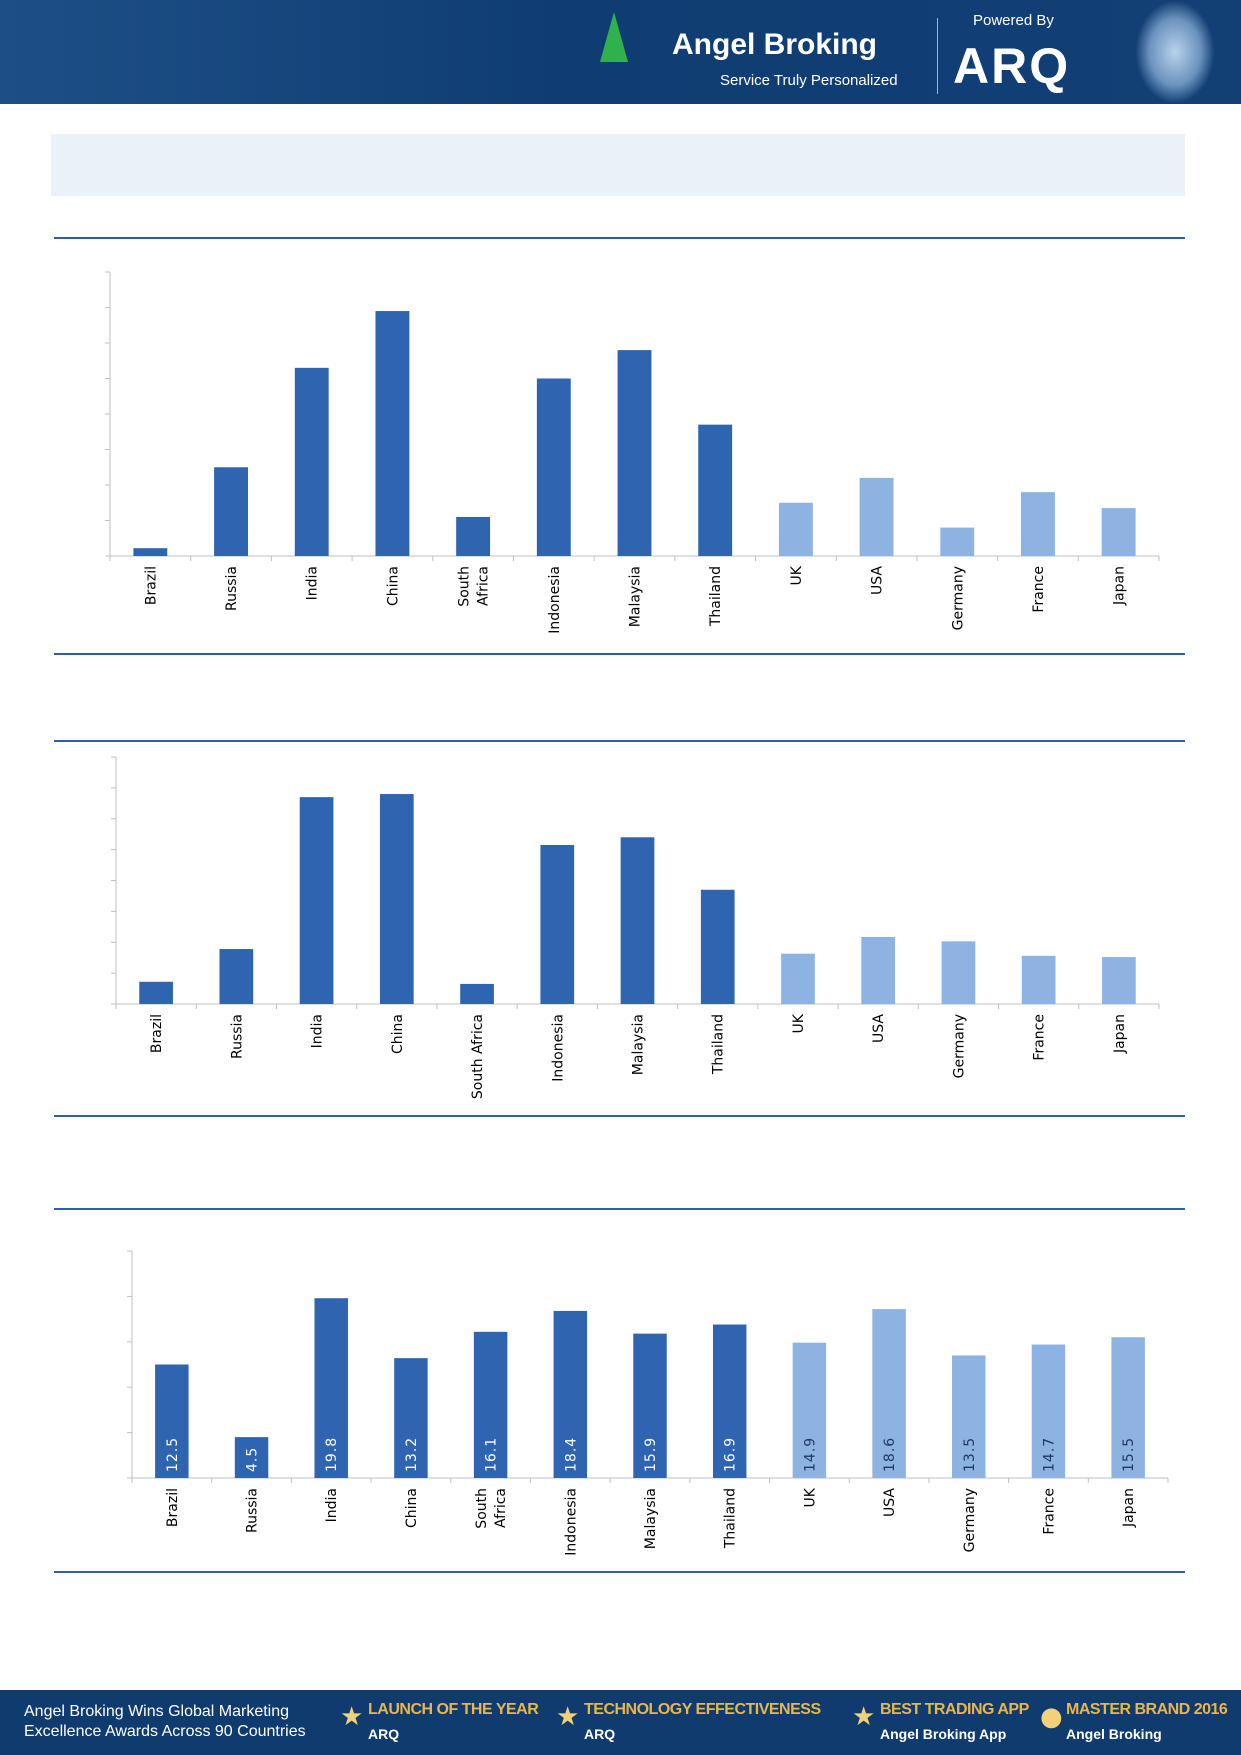 This screenshot has height=1755, width=1241. Describe the element at coordinates (954, 1709) in the screenshot. I see `award-title: BEST TRADING APP` at that location.